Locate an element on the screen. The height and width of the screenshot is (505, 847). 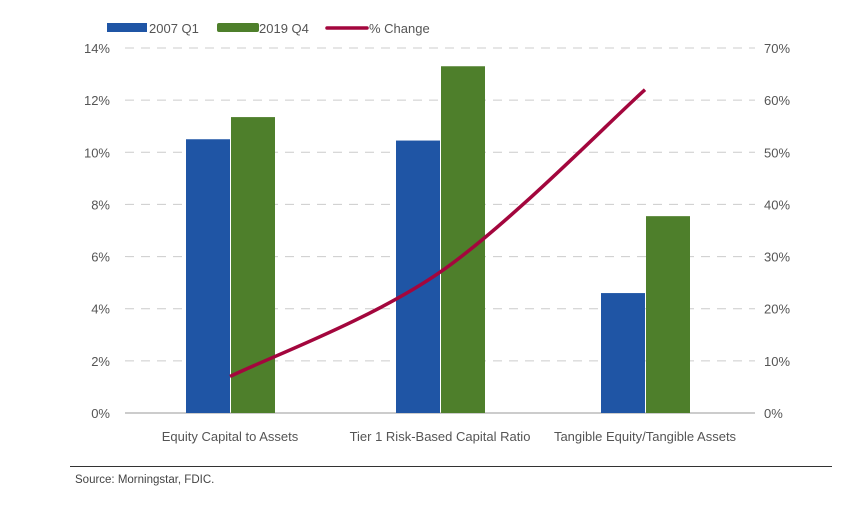
right-tick-label: 10% is located at coordinates (777, 361).